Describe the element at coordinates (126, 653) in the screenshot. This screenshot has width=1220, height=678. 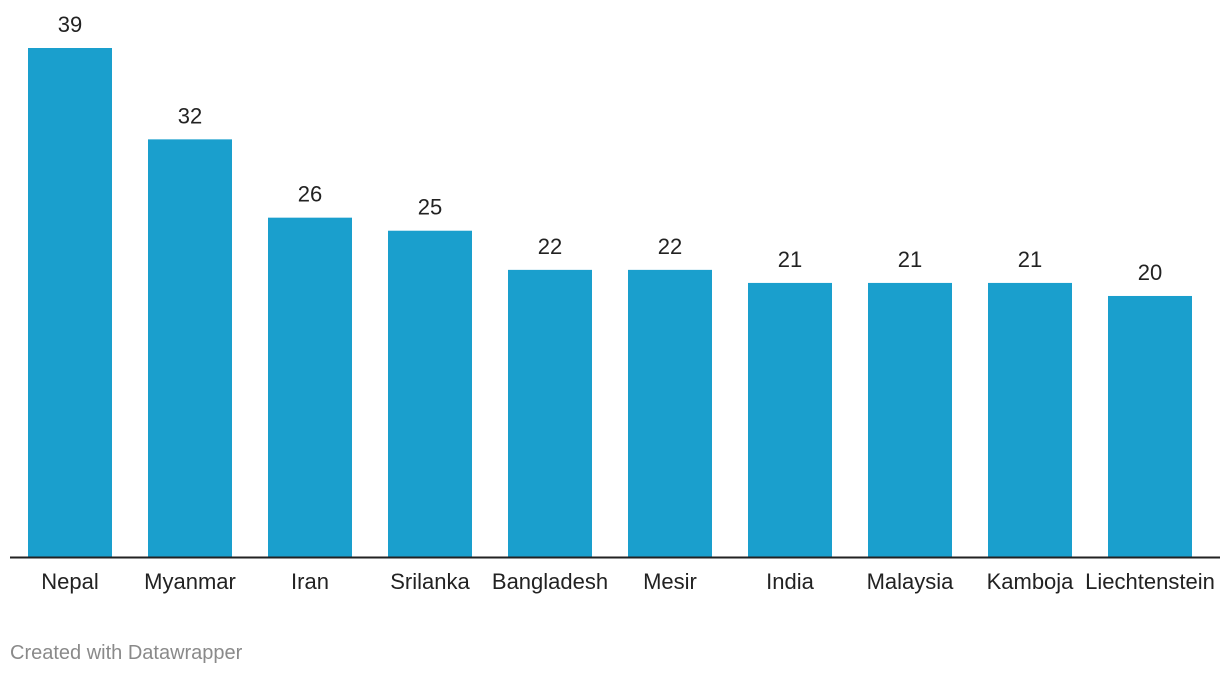
I see `footer-credit: Created with Datawrapper` at that location.